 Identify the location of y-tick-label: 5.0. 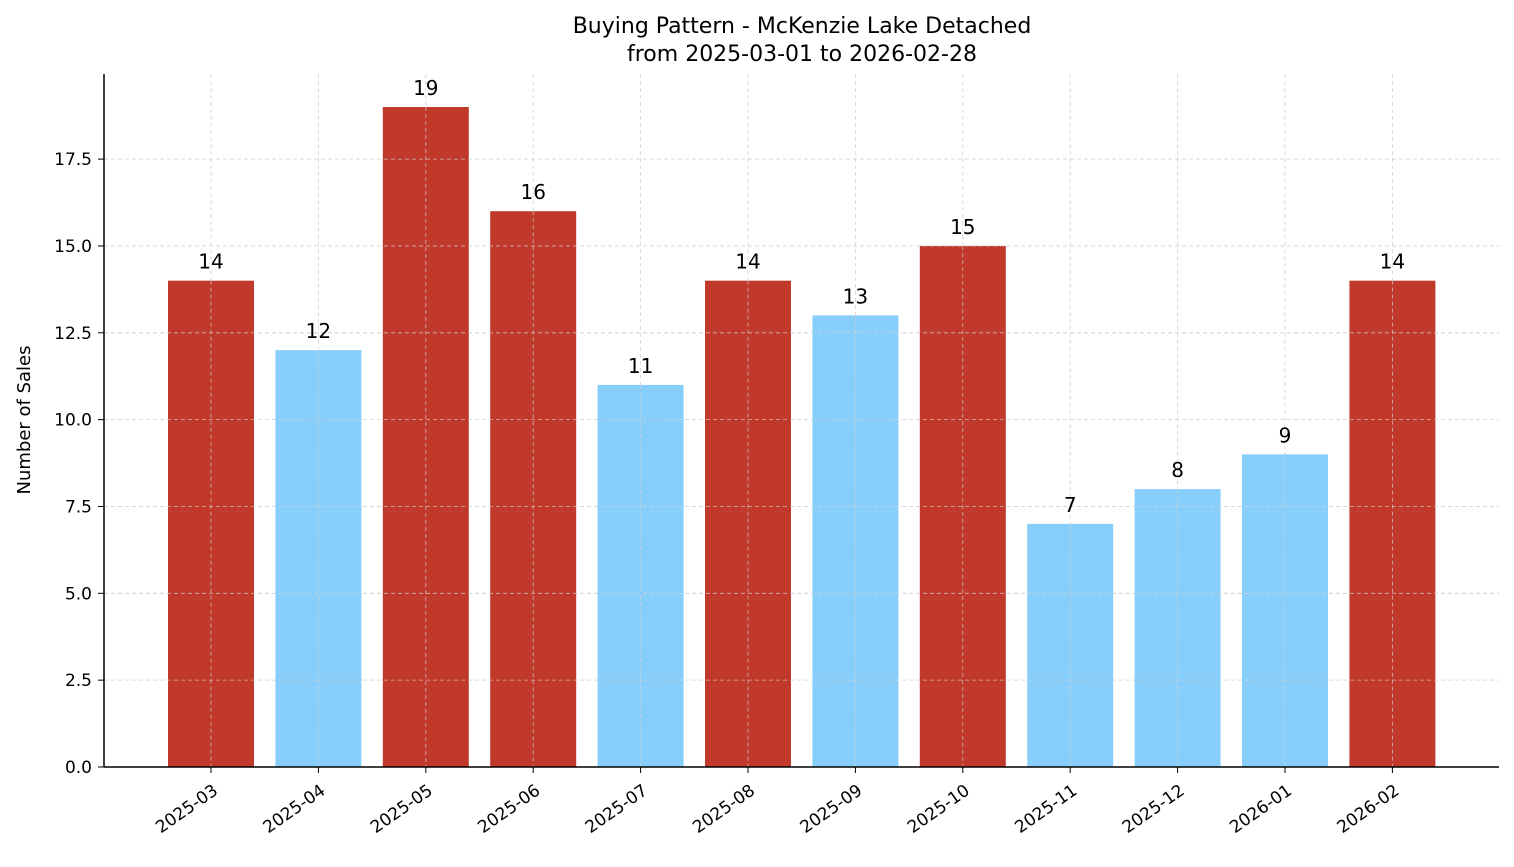
(78, 594).